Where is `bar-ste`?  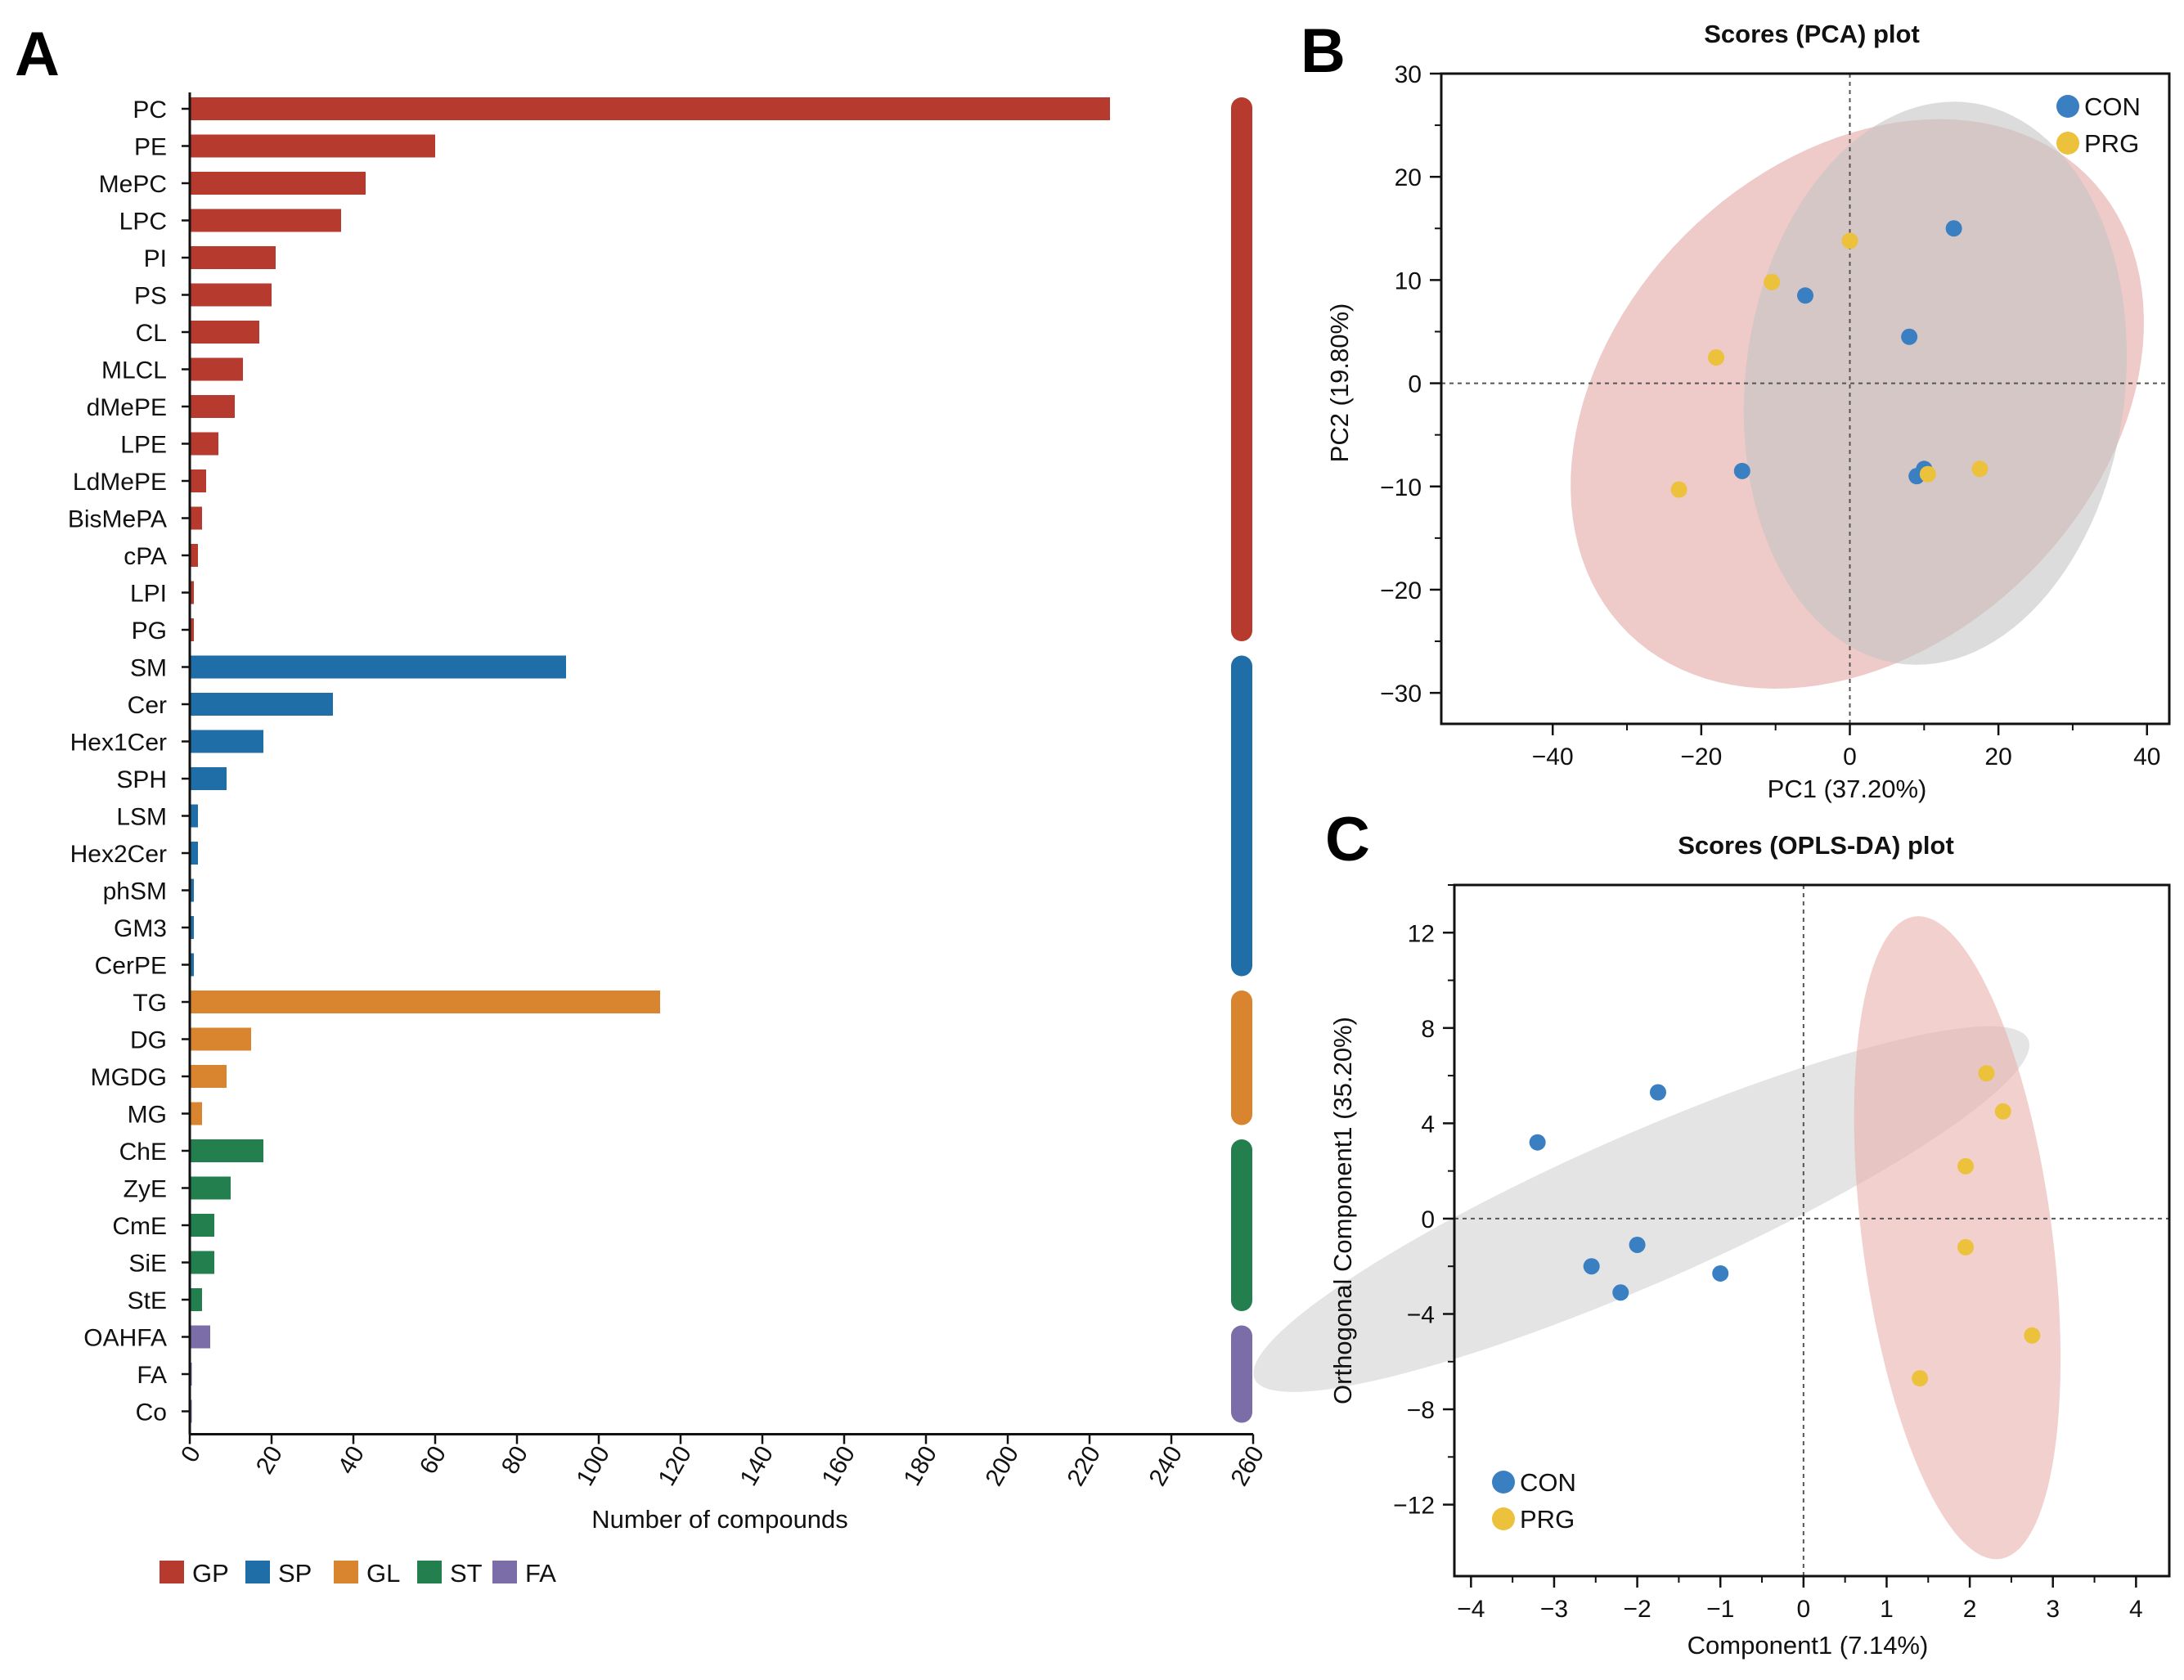
bar-ste is located at coordinates (196, 1299).